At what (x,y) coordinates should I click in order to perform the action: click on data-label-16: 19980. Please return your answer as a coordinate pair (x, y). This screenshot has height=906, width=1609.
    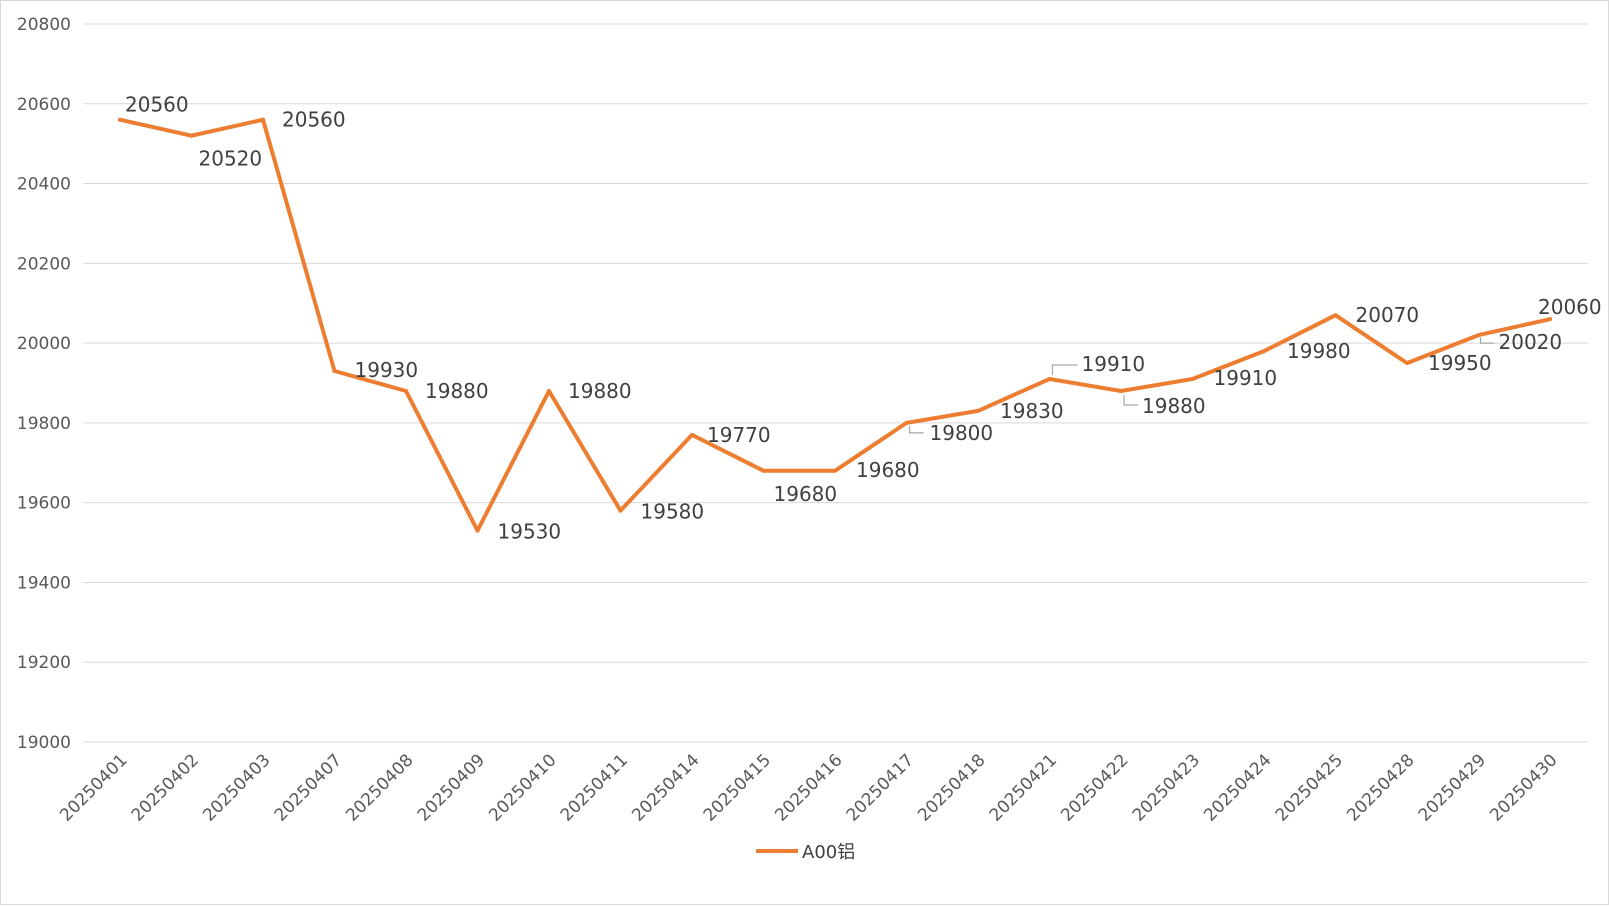
    Looking at the image, I should click on (1319, 351).